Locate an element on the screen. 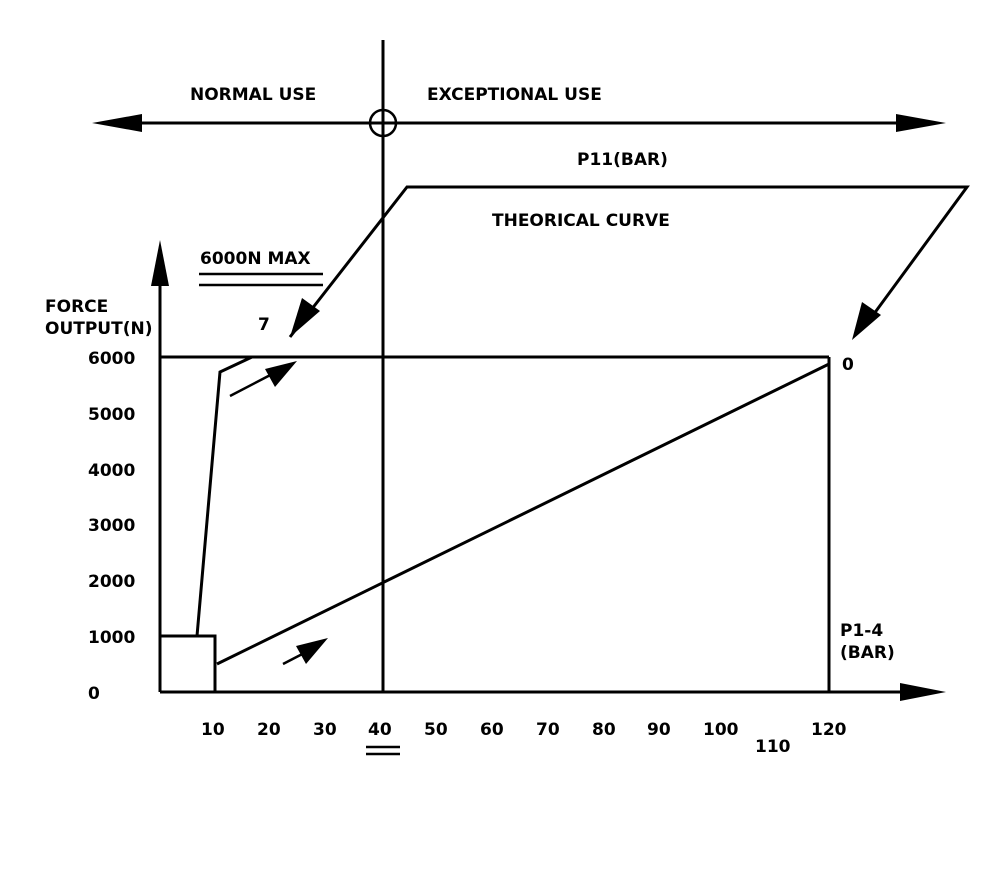 The image size is (990, 891). y-axis-label-line2: OUTPUT(N) is located at coordinates (98, 329).